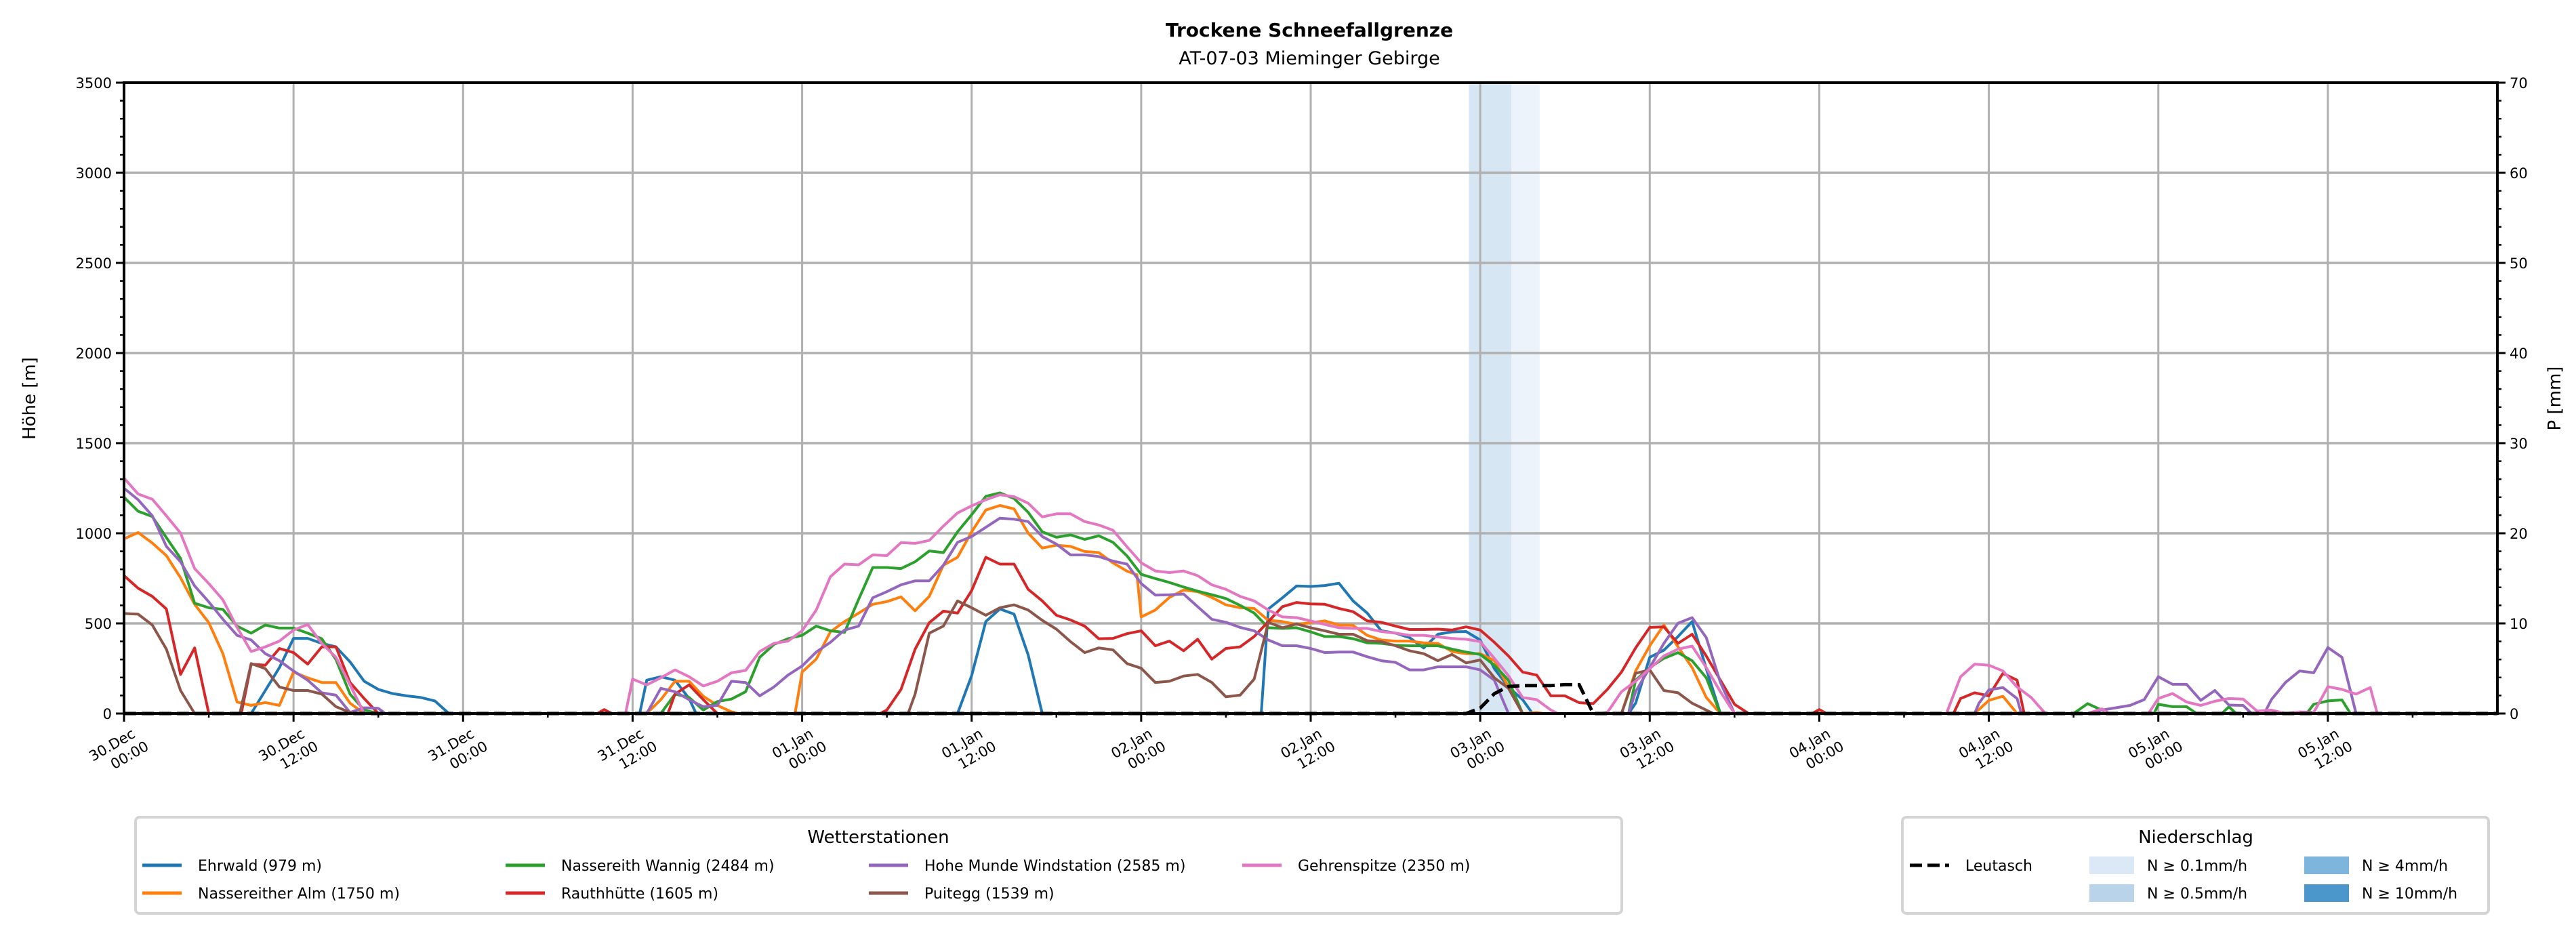 Image resolution: width=2576 pixels, height=929 pixels. What do you see at coordinates (2555, 399) in the screenshot?
I see `y-axis-right-label: P [mm]` at bounding box center [2555, 399].